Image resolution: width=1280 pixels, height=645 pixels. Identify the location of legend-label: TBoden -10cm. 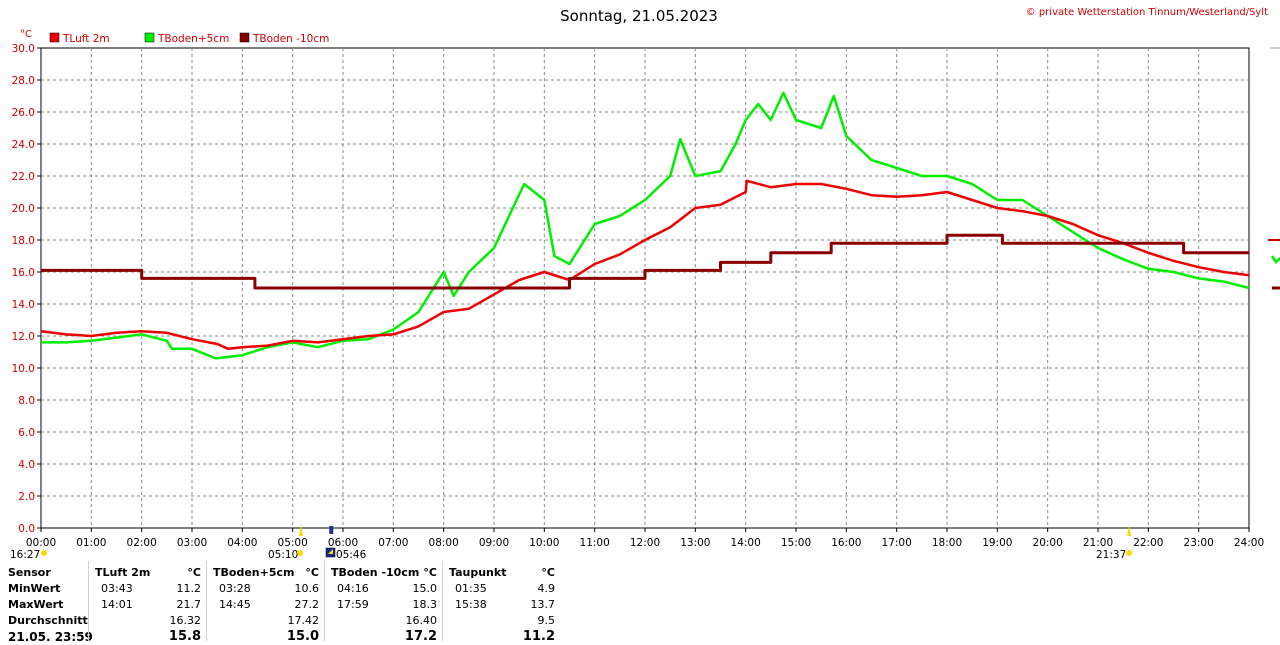
(290, 39).